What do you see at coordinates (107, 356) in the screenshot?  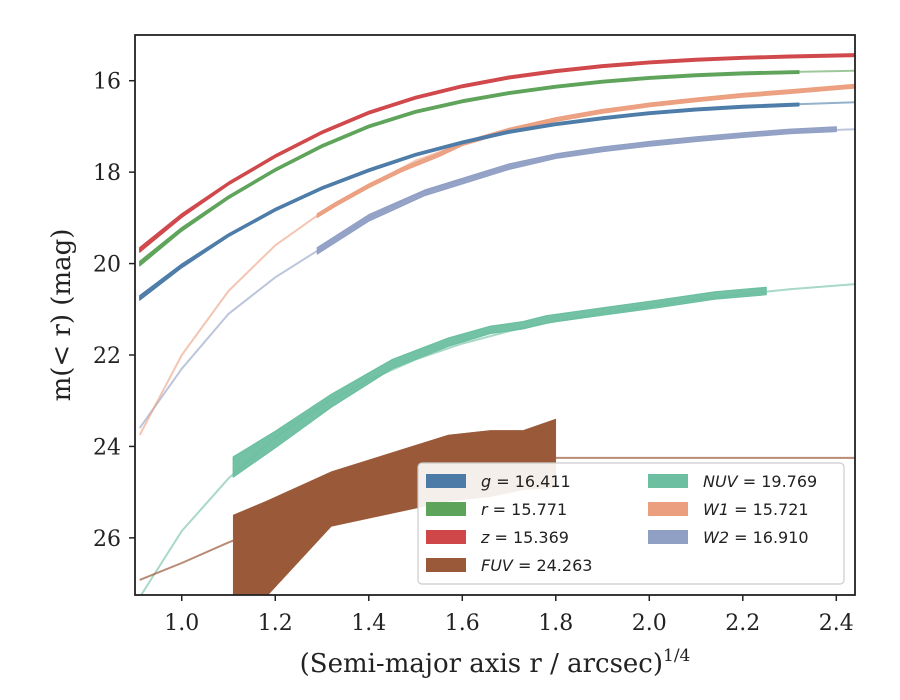 I see `y-tick-label: 22` at bounding box center [107, 356].